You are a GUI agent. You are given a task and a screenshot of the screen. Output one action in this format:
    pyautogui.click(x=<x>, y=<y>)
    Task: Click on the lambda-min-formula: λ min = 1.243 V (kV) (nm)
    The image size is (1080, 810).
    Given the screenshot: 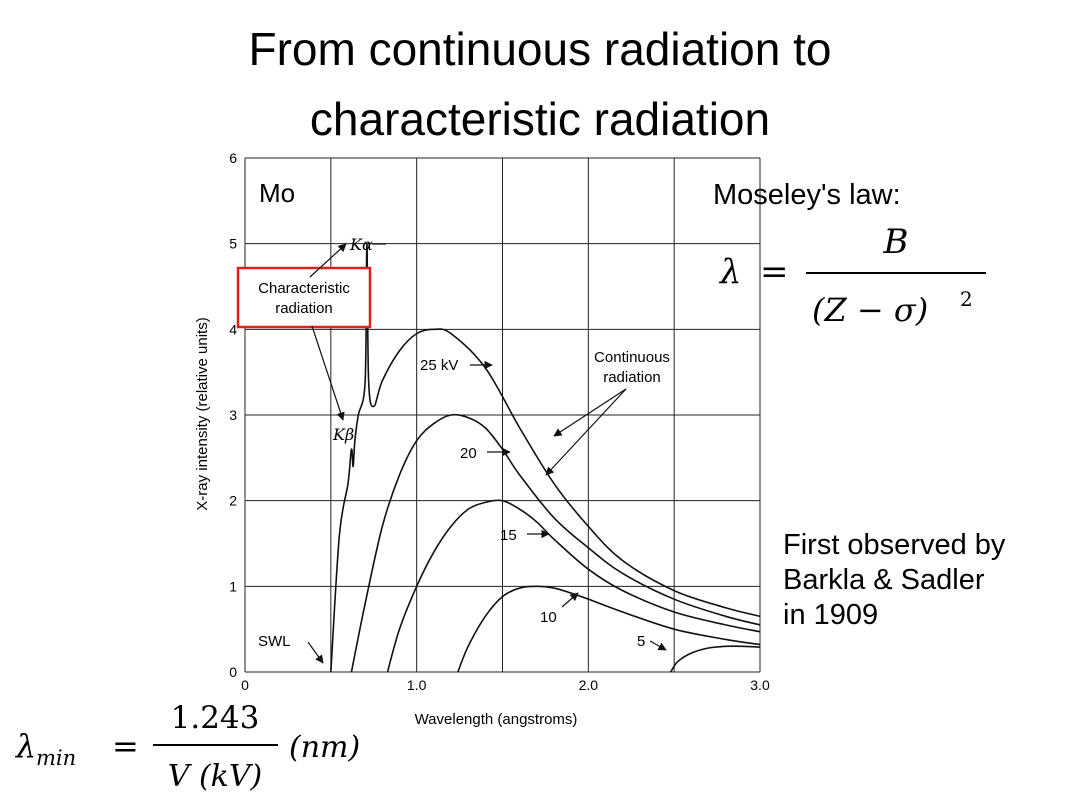 What is the action you would take?
    pyautogui.click(x=187, y=747)
    